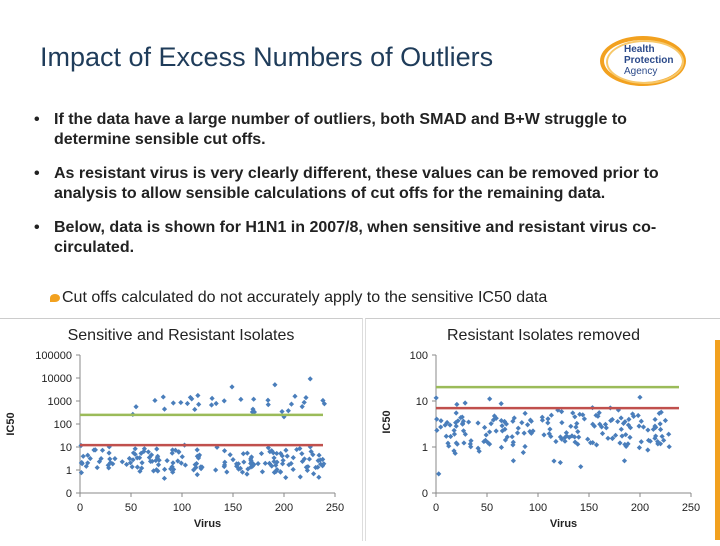 The width and height of the screenshot is (720, 546). Describe the element at coordinates (649, 60) in the screenshot. I see `logo-line-2: Protection` at that location.